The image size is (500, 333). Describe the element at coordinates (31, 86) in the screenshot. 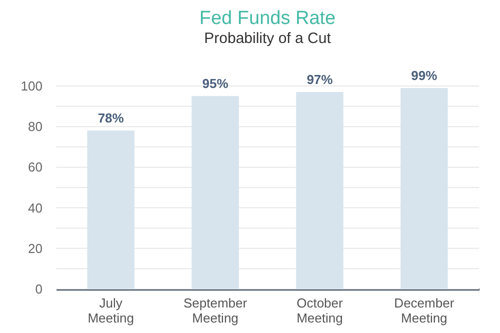

I see `y-tick-label: 100` at that location.